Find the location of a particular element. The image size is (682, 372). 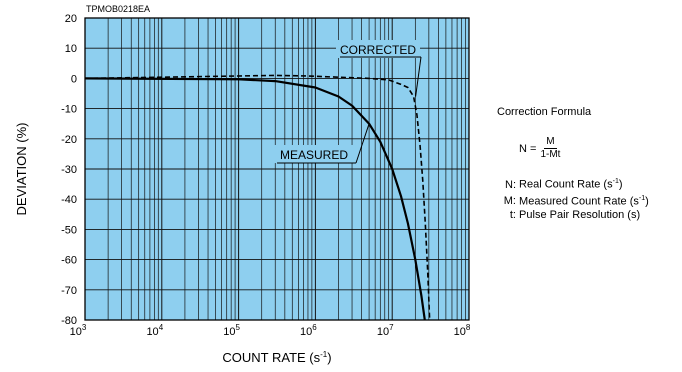

formula-definition: M: Measured Count Rate (s-1) is located at coordinates (587, 200).